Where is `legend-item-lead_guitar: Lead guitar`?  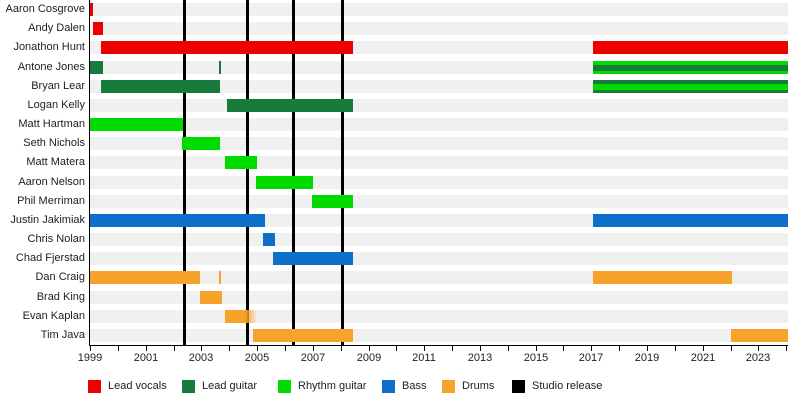 legend-item-lead_guitar: Lead guitar is located at coordinates (219, 386).